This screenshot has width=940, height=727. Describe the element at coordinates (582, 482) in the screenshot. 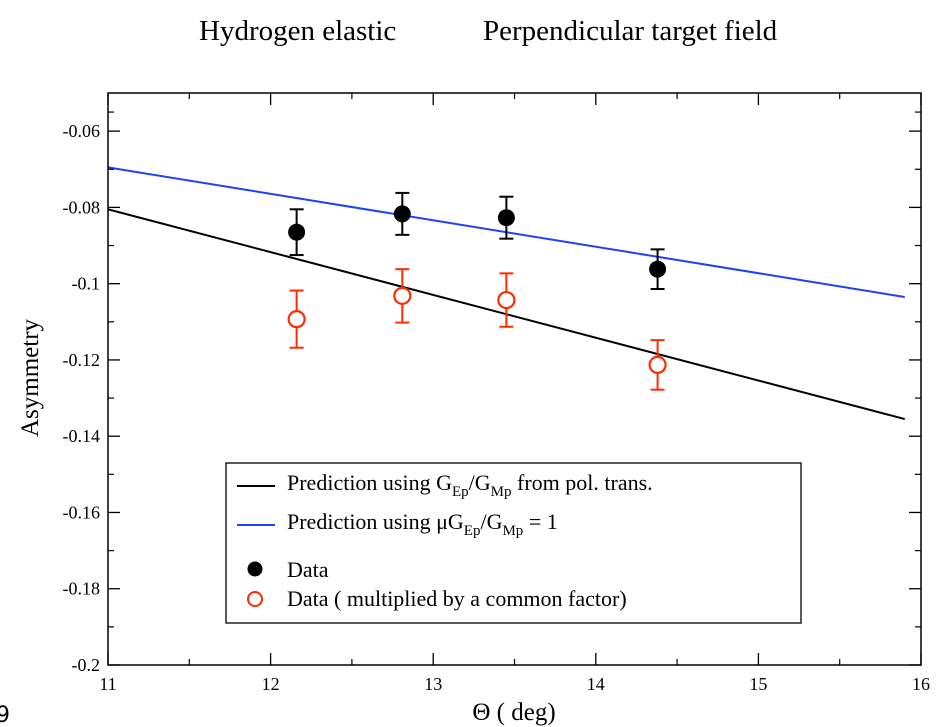

I see `legend-label-black-post: from pol. trans.` at that location.